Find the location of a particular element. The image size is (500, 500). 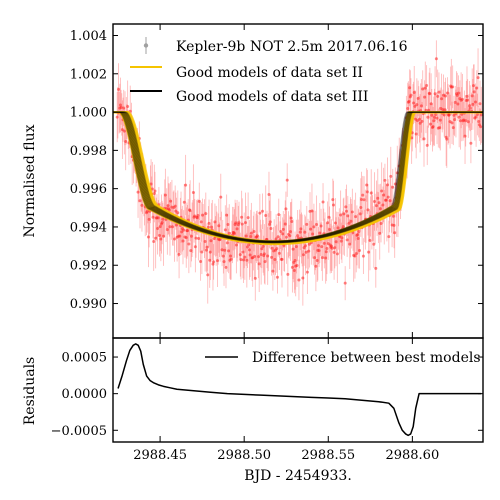

y-tick-label: 0.0000 is located at coordinates (85, 394).